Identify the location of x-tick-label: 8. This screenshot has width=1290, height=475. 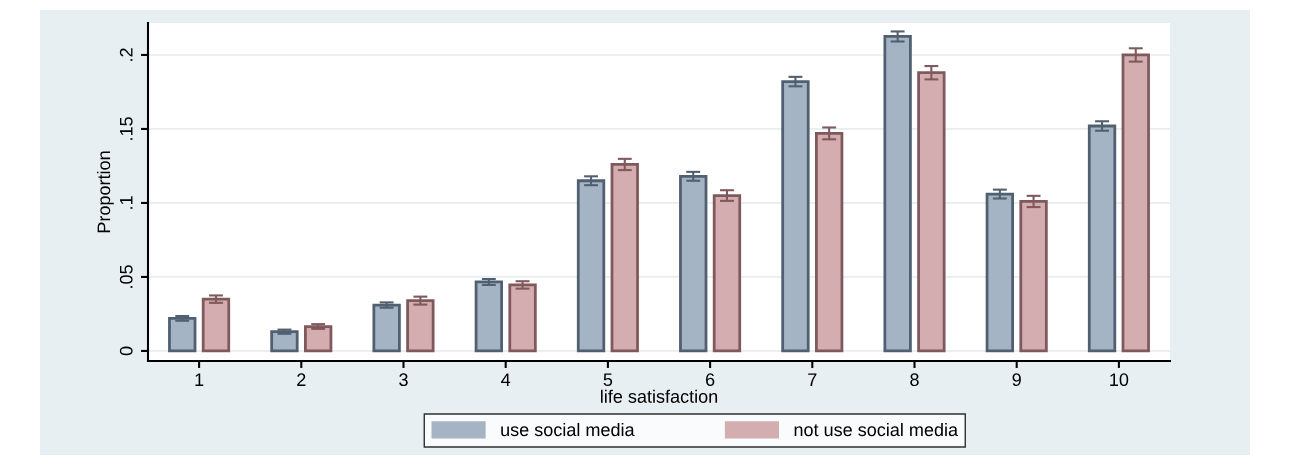
(914, 380).